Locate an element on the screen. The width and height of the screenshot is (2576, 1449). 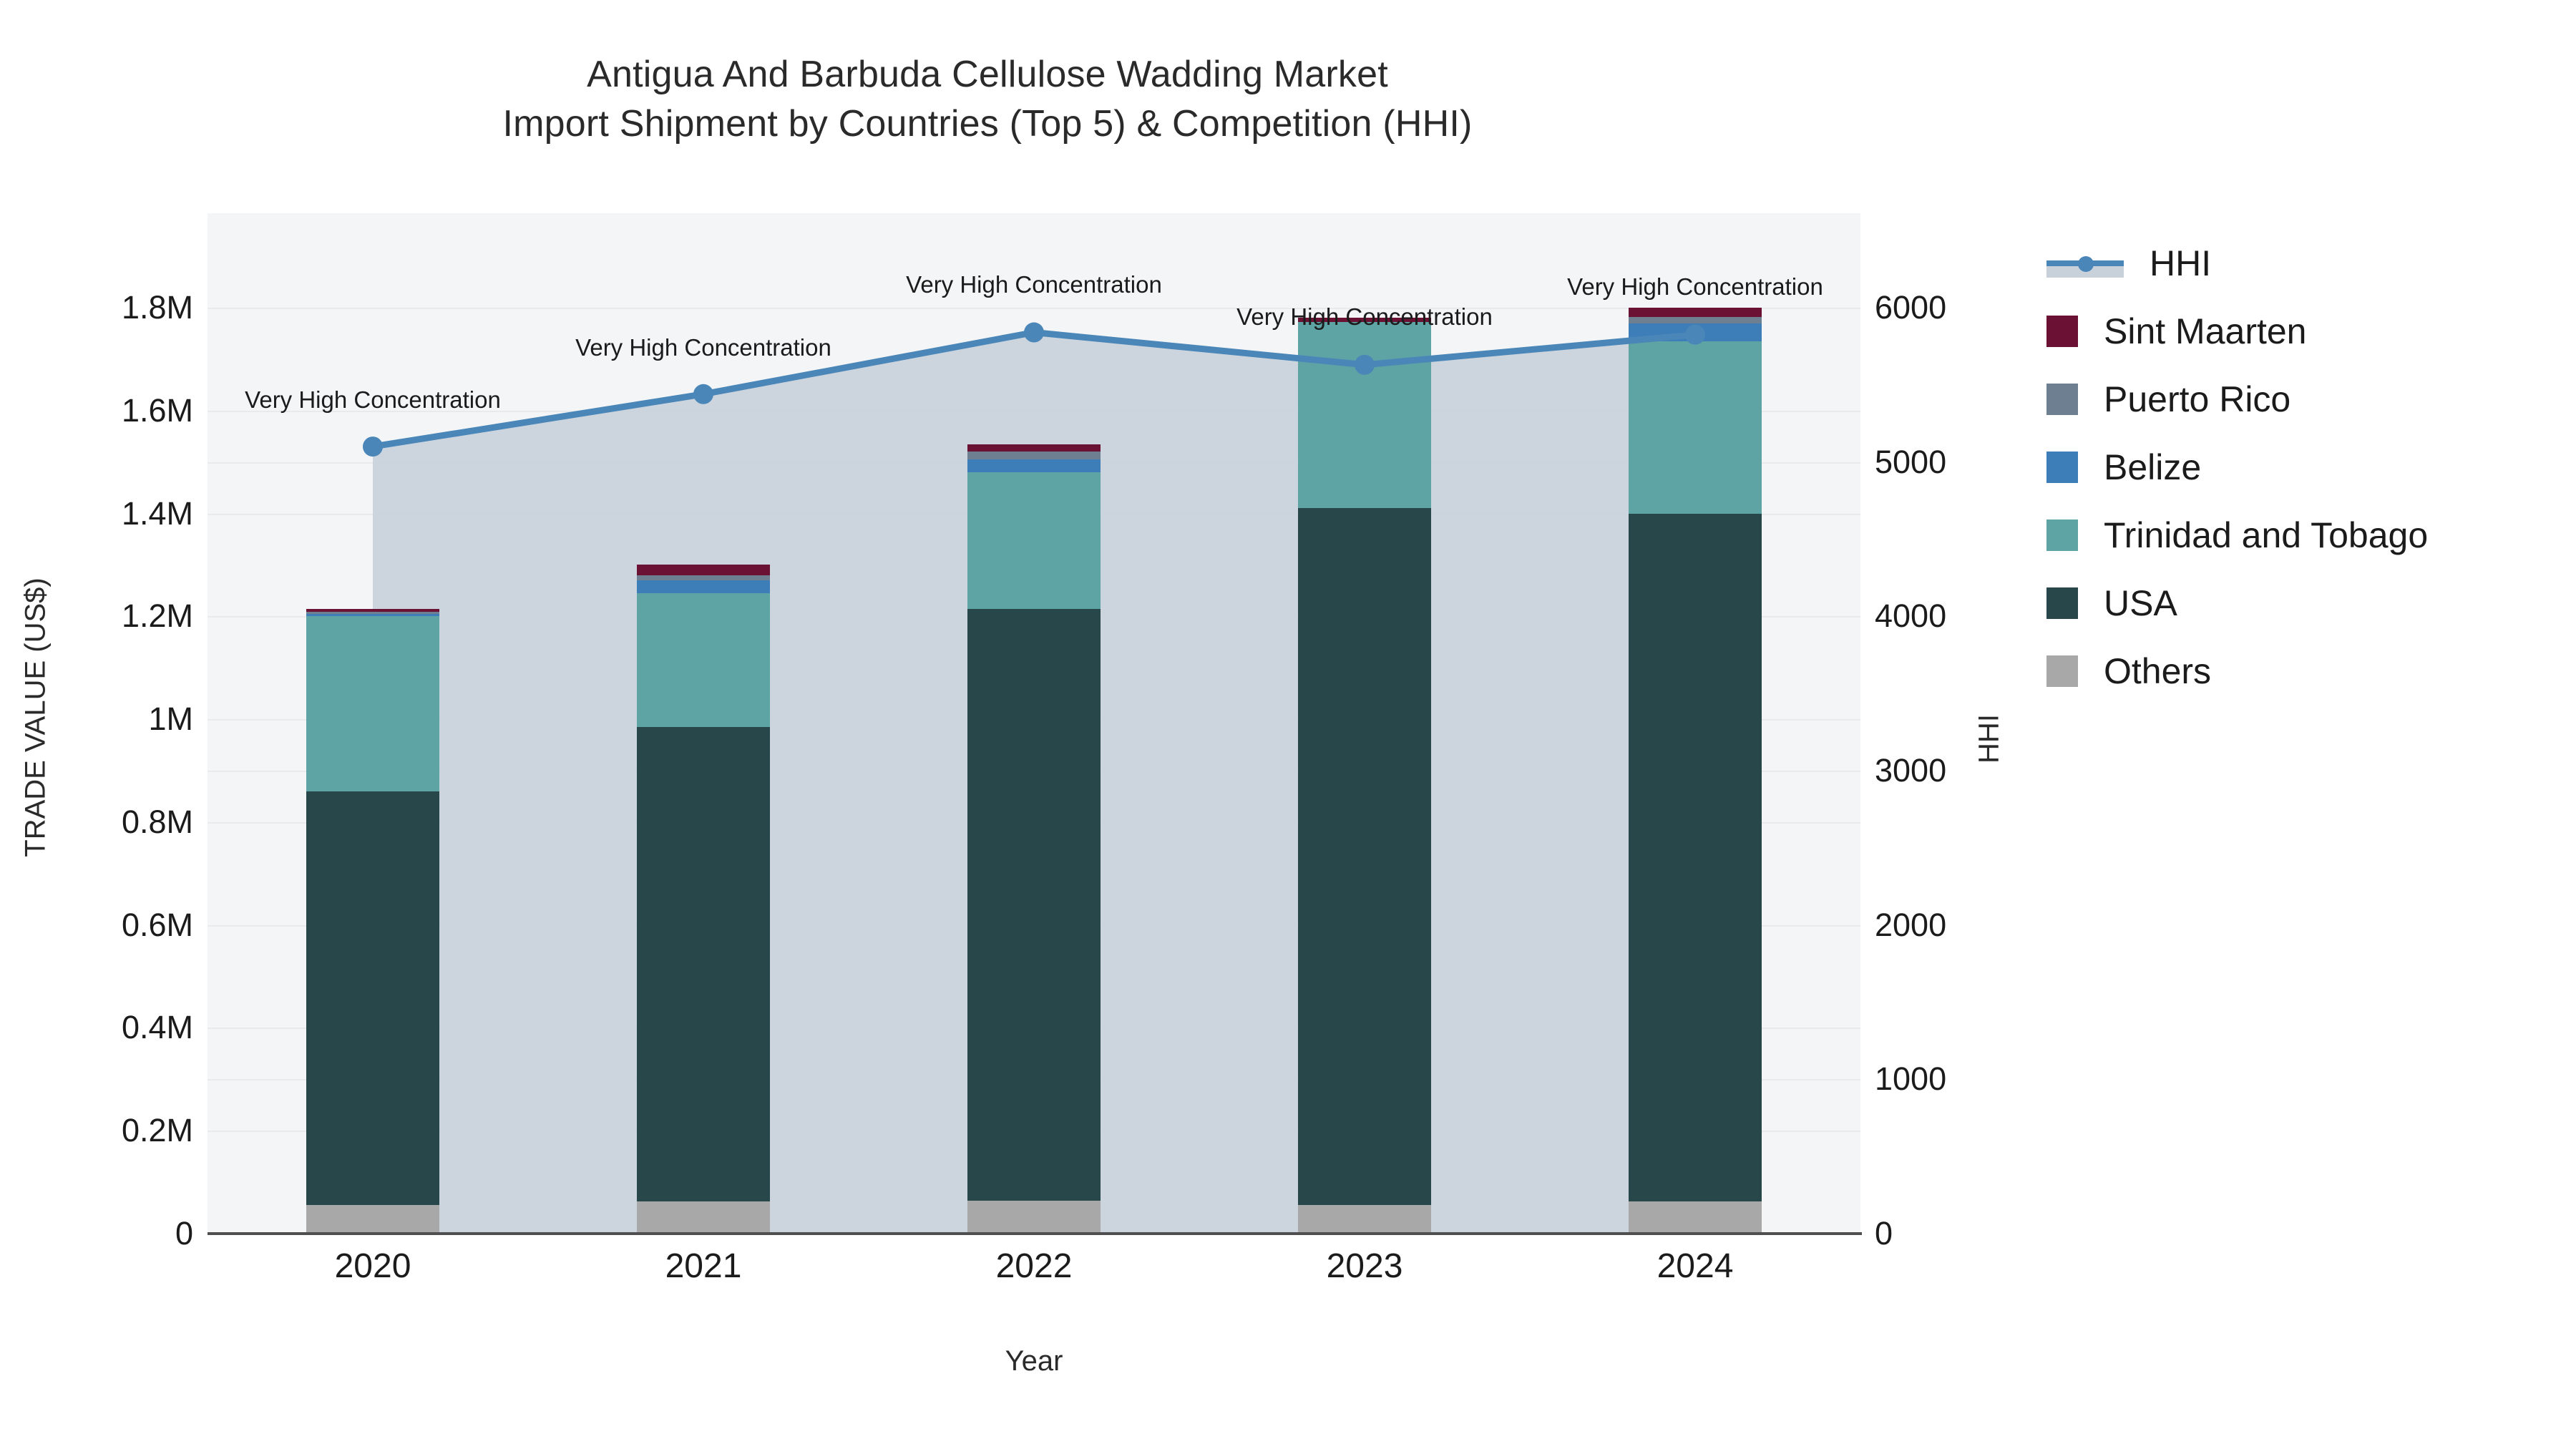
x-tick-2023: 2023 is located at coordinates (1364, 1266).